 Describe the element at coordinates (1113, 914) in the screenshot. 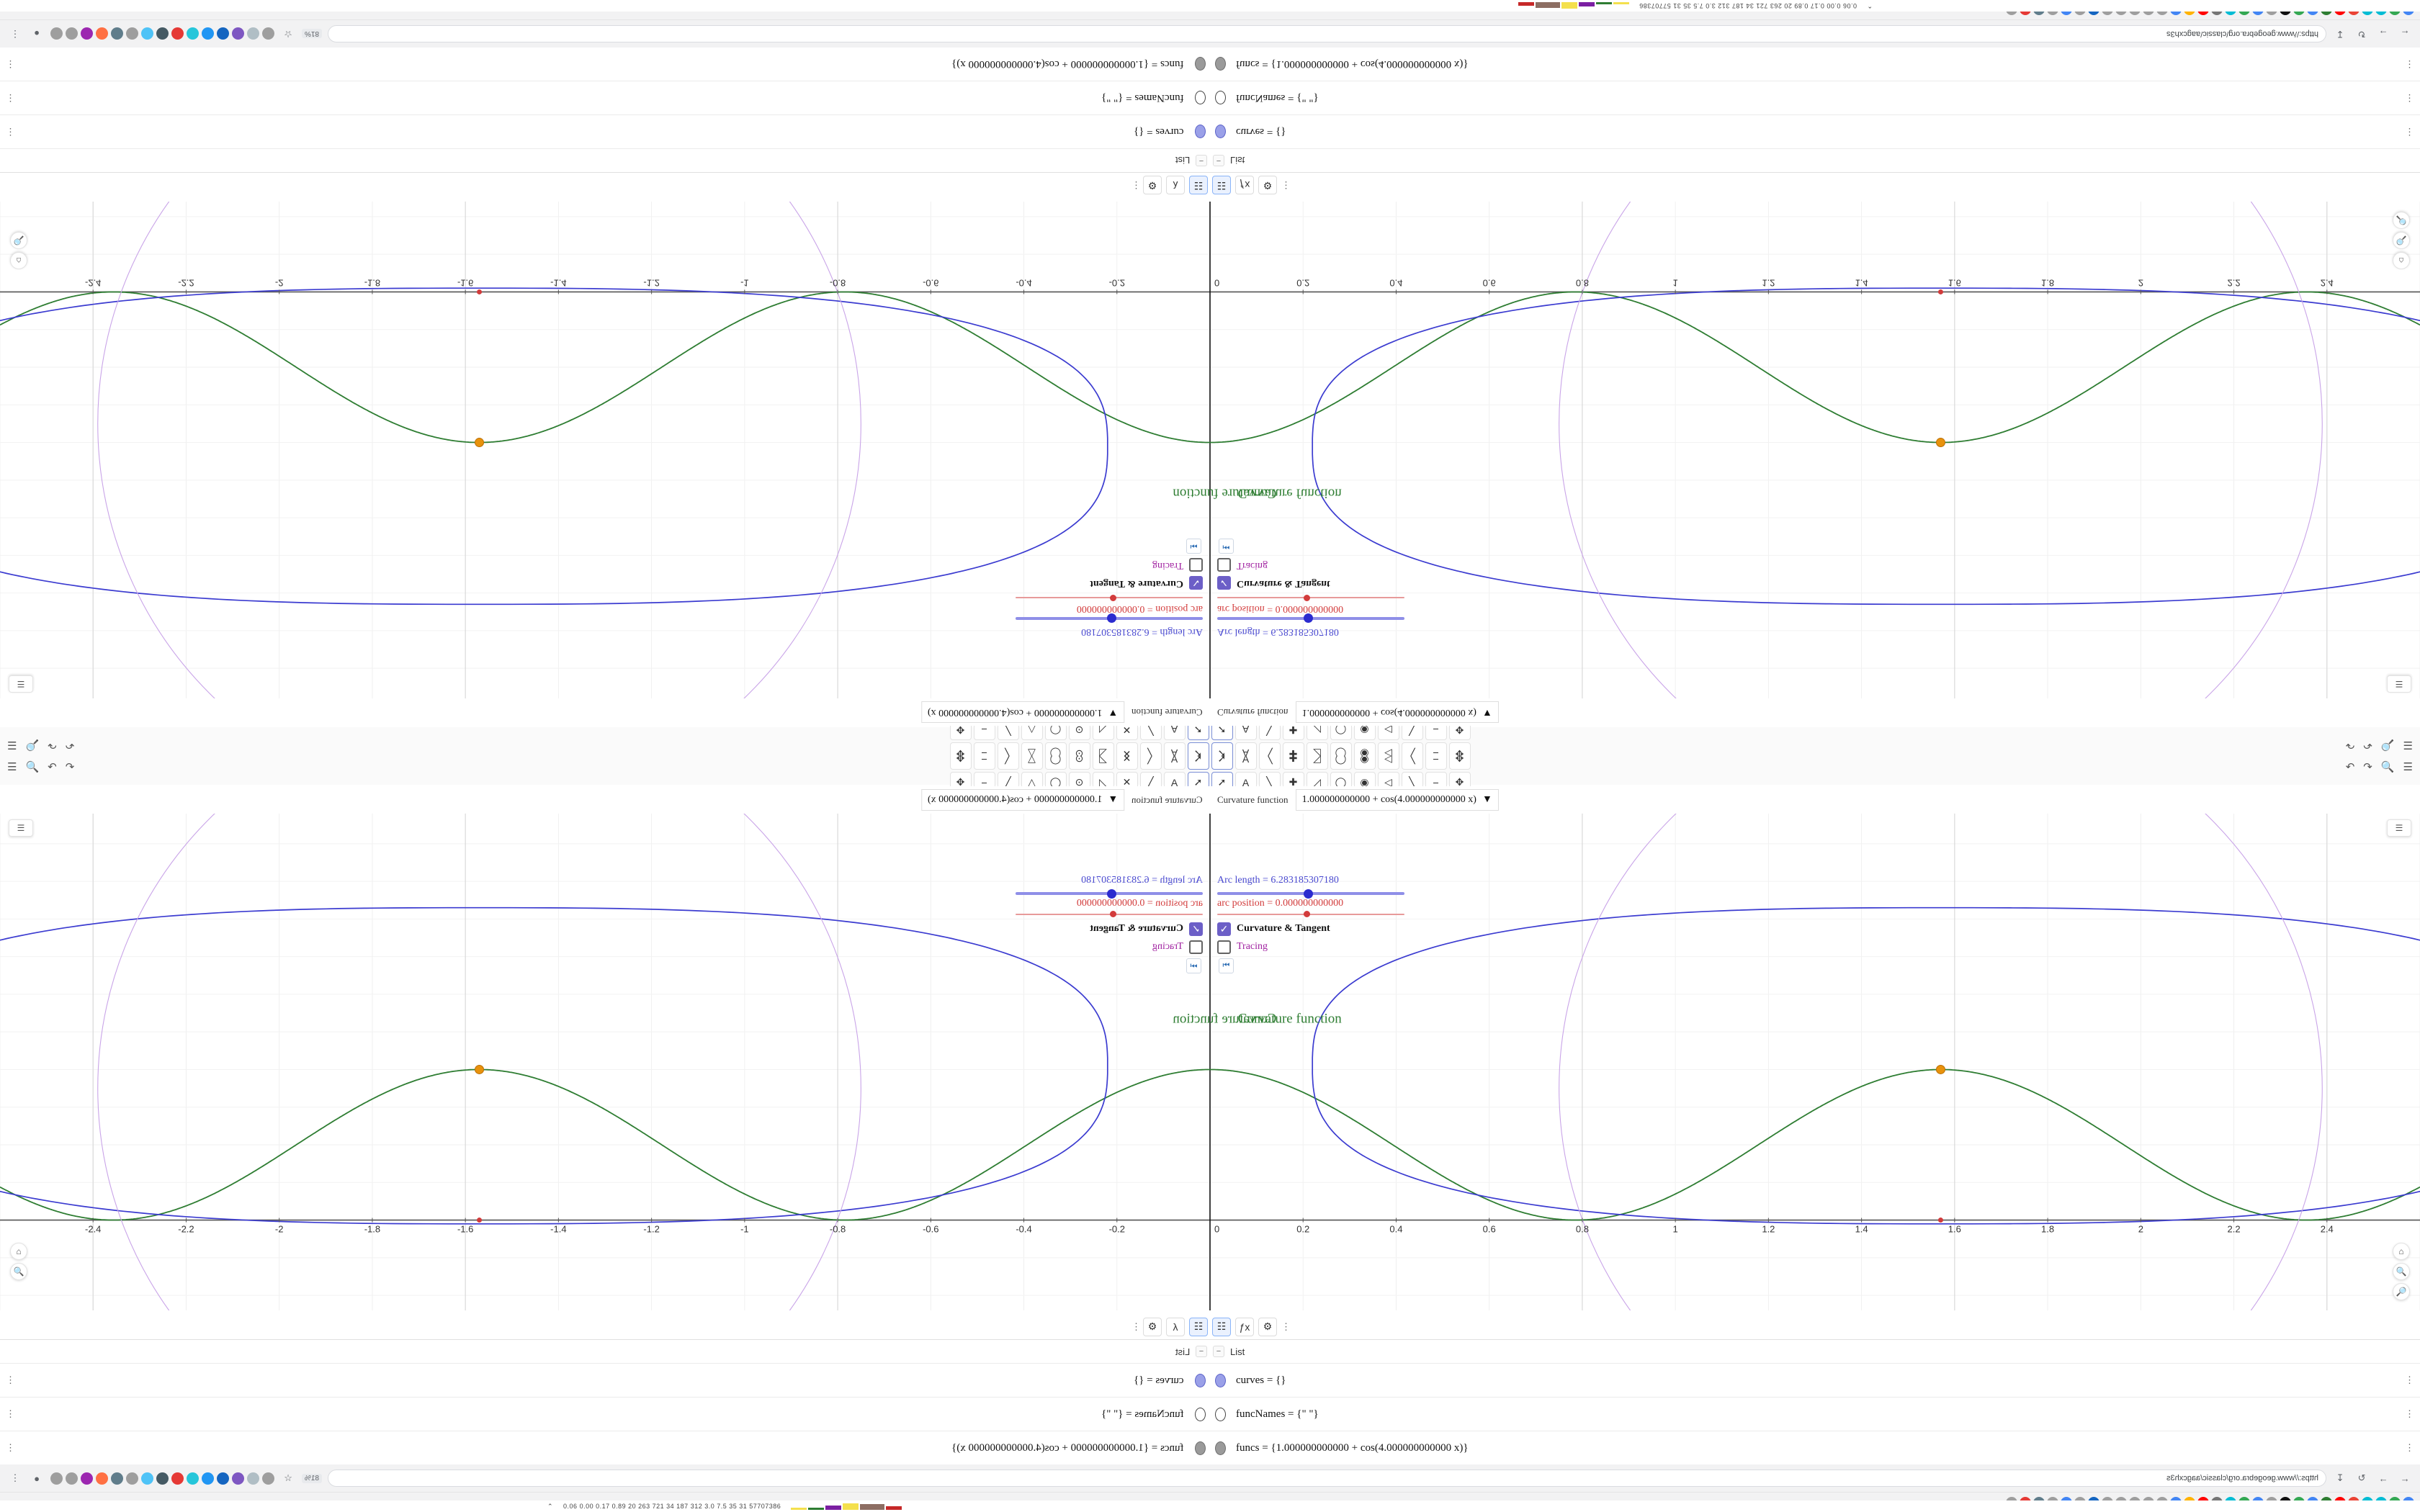

I see `arc-position-slider-knob-mirror` at that location.